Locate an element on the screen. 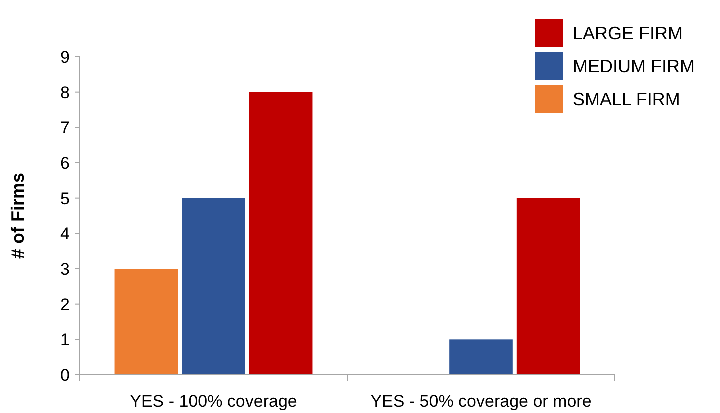 This screenshot has width=720, height=413. x-tick-label: YES - 50% coverage or more is located at coordinates (481, 401).